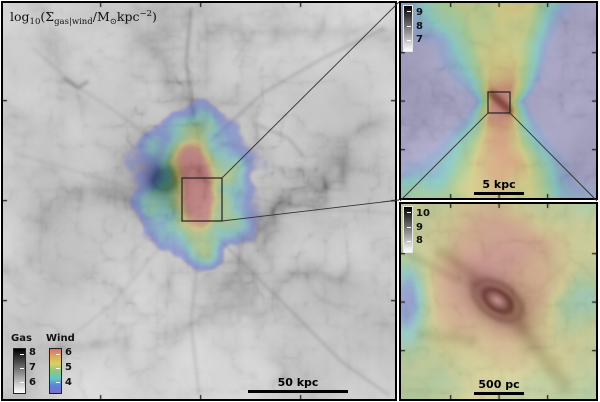  I want to click on wind-colorbar-tick: 6, so click(68, 352).